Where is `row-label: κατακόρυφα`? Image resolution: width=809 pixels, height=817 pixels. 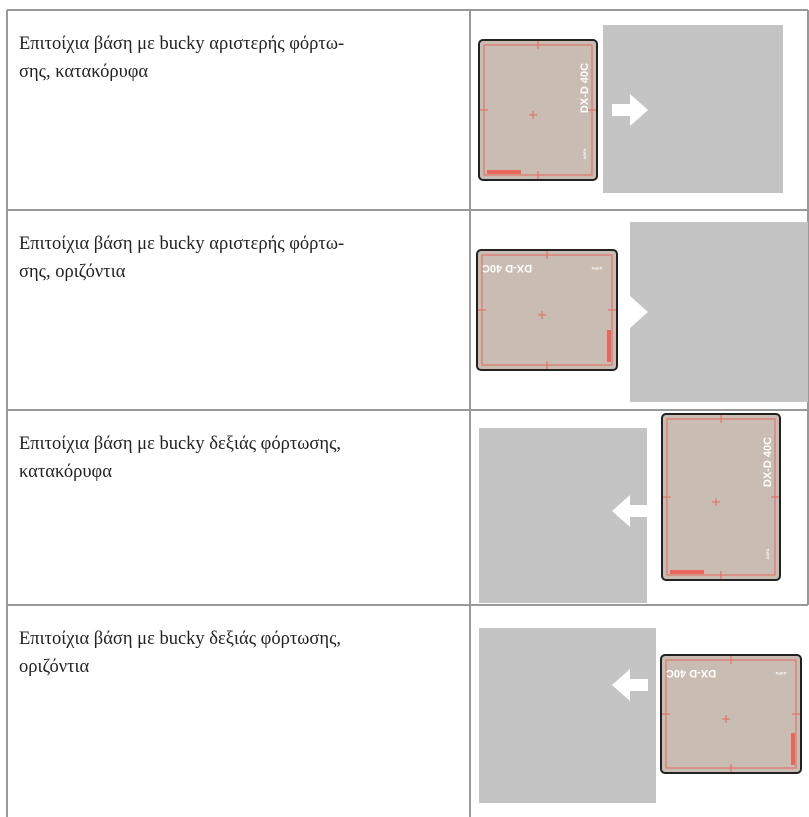 row-label: κατακόρυφα is located at coordinates (65, 472).